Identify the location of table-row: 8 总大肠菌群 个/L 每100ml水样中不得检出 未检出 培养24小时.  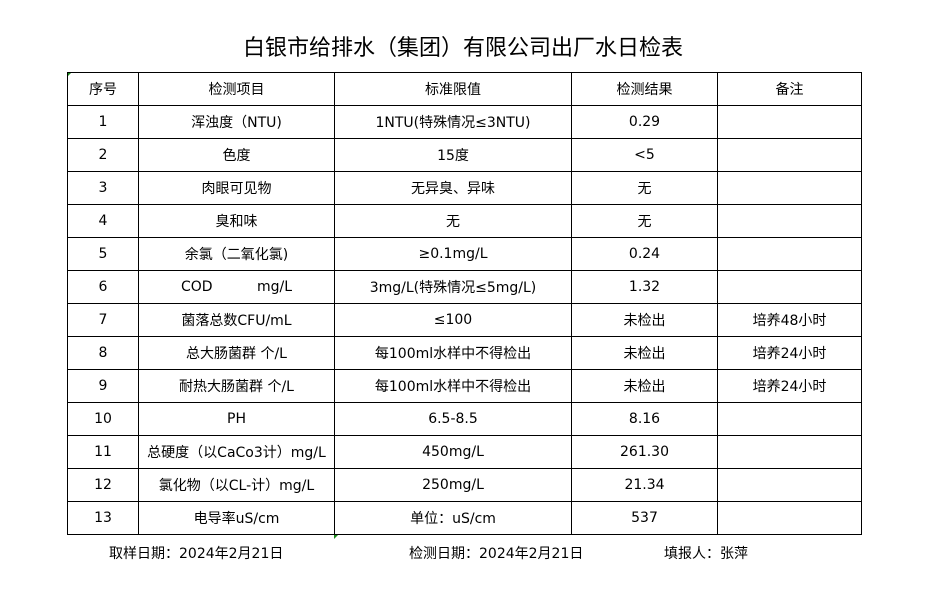
(464, 353).